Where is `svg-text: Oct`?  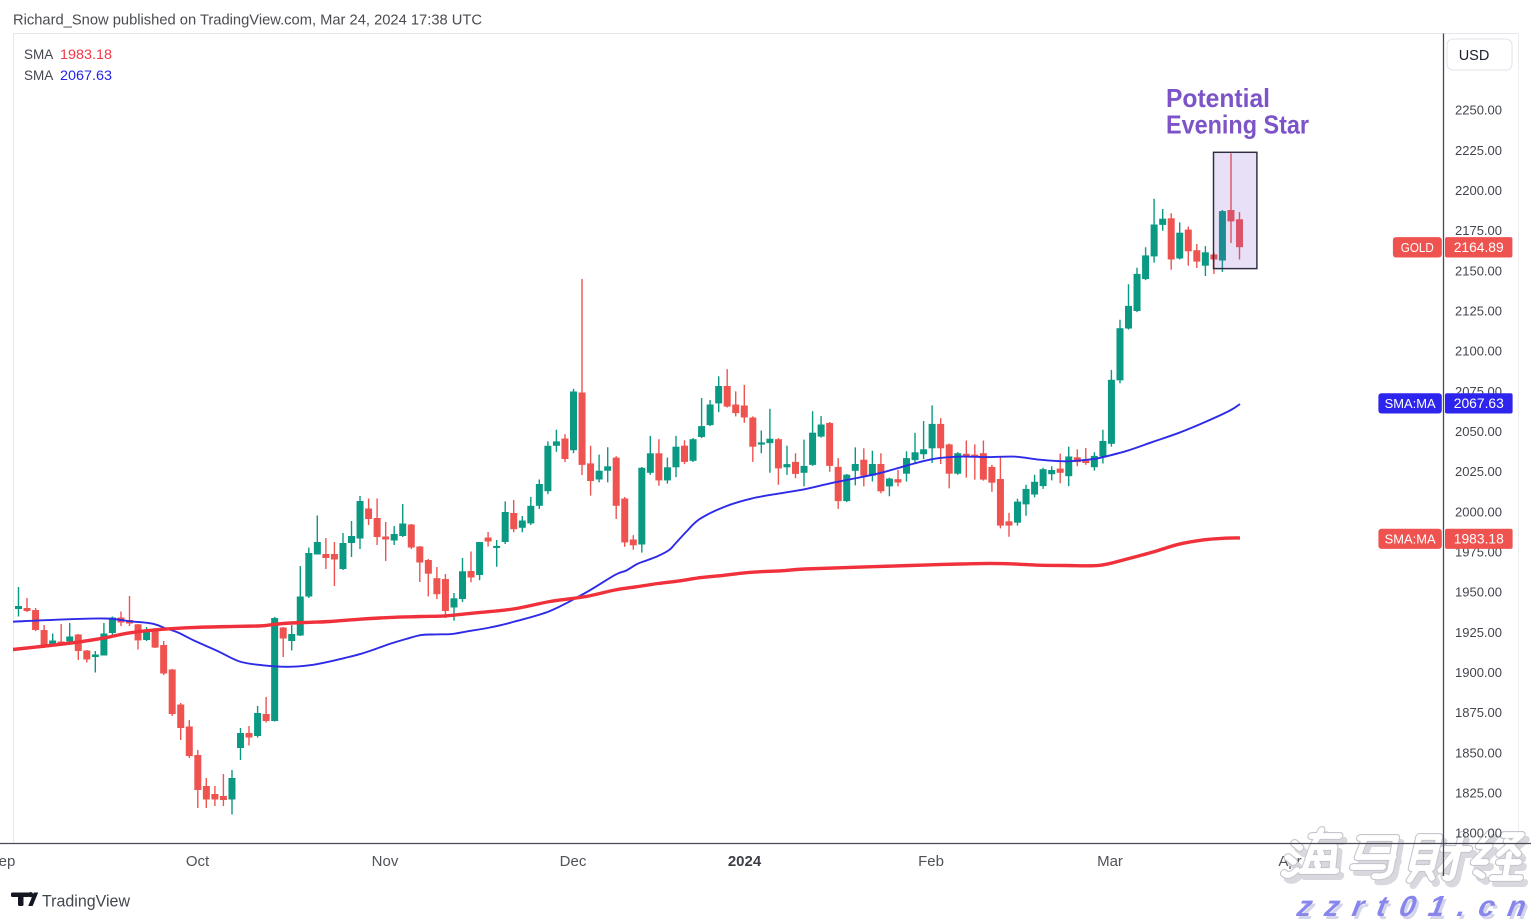 svg-text: Oct is located at coordinates (198, 861).